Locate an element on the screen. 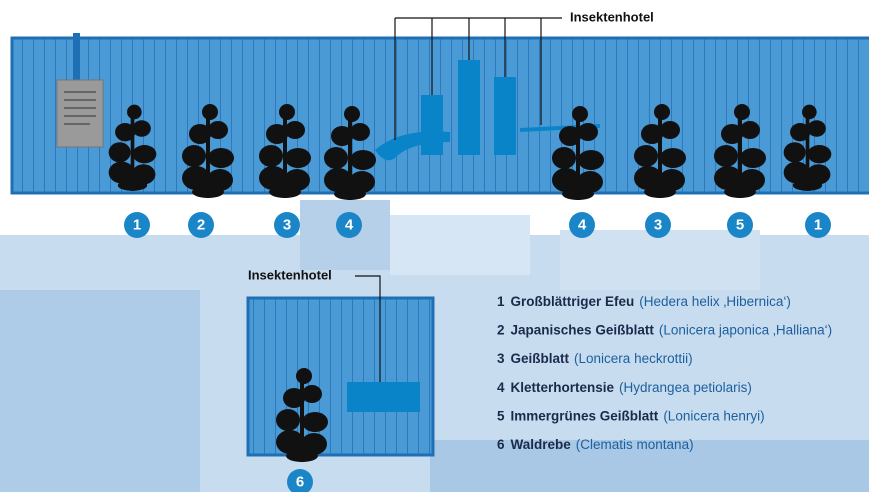 The width and height of the screenshot is (869, 492). badges: 1 2 3 4 4 3 5 1 is located at coordinates (477, 225).